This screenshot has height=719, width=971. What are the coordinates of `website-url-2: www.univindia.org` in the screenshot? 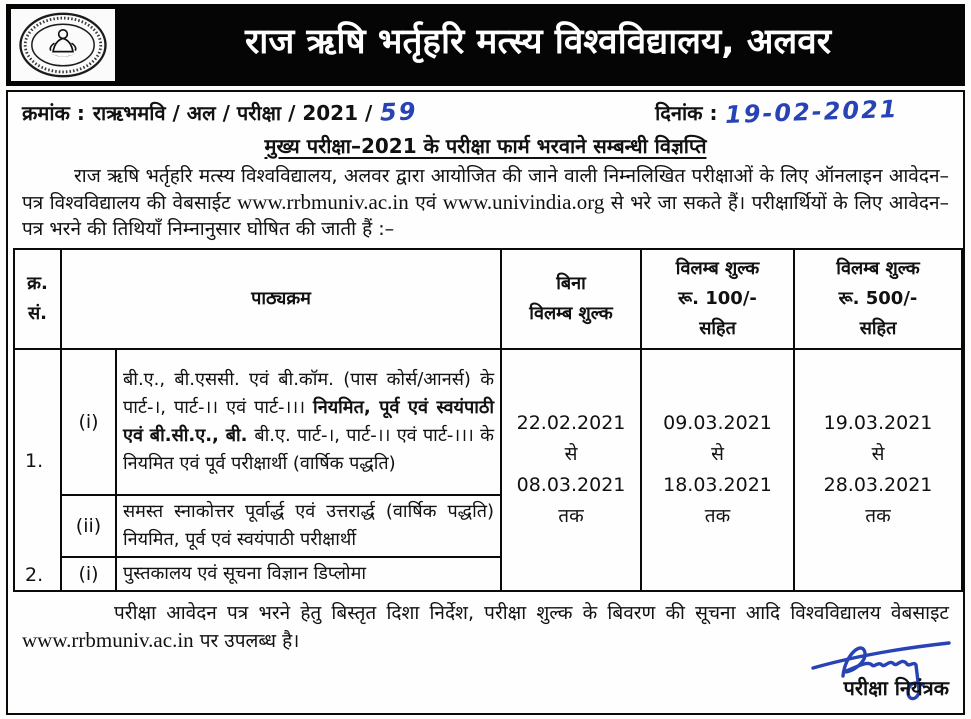 It's located at (523, 202).